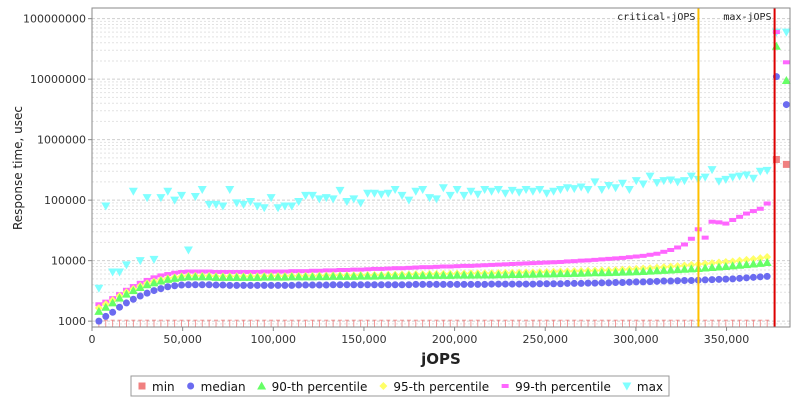 The image size is (800, 400). I want to click on max-jops-label: max-jOPS, so click(747, 17).